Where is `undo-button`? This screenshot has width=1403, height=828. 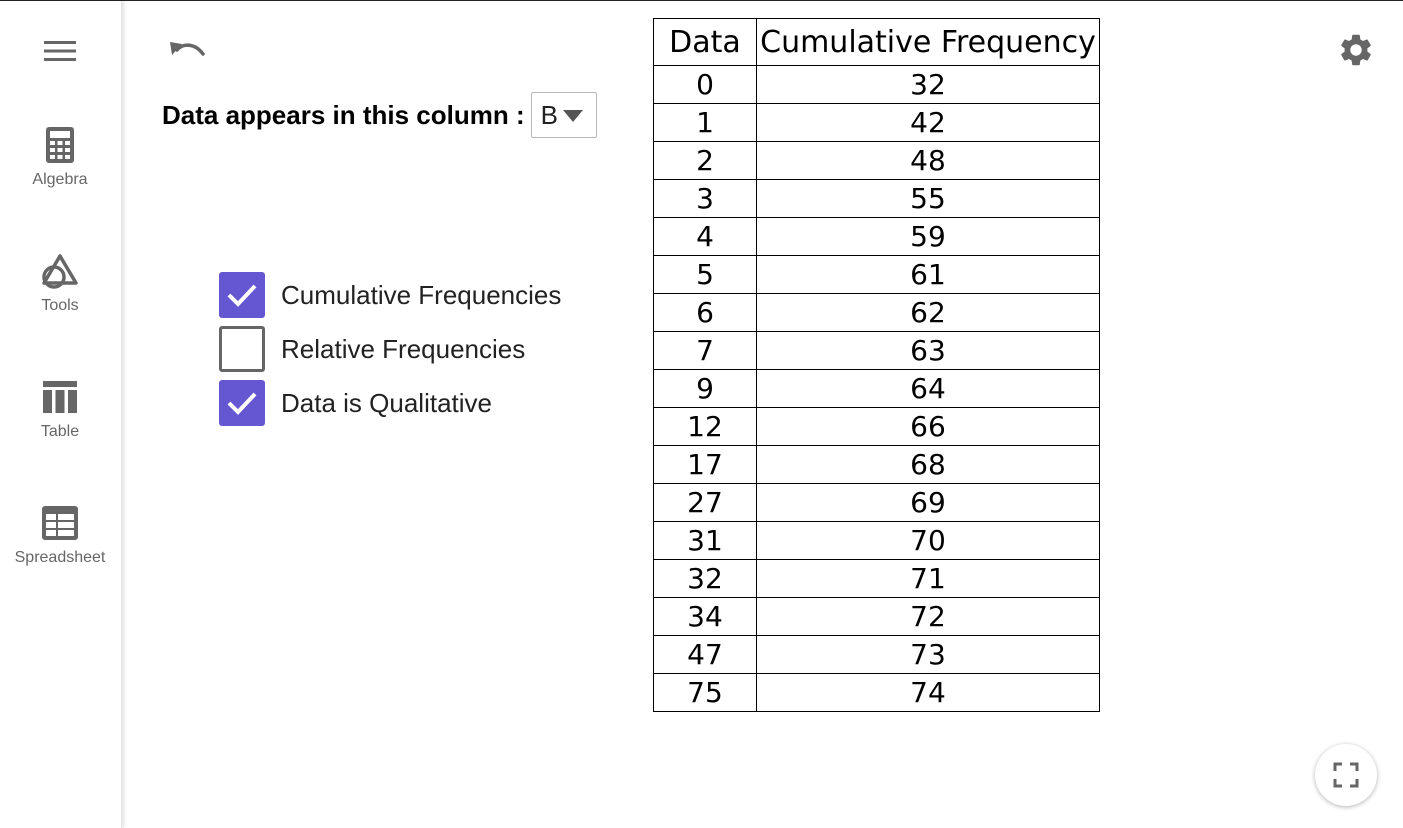
undo-button is located at coordinates (187, 51).